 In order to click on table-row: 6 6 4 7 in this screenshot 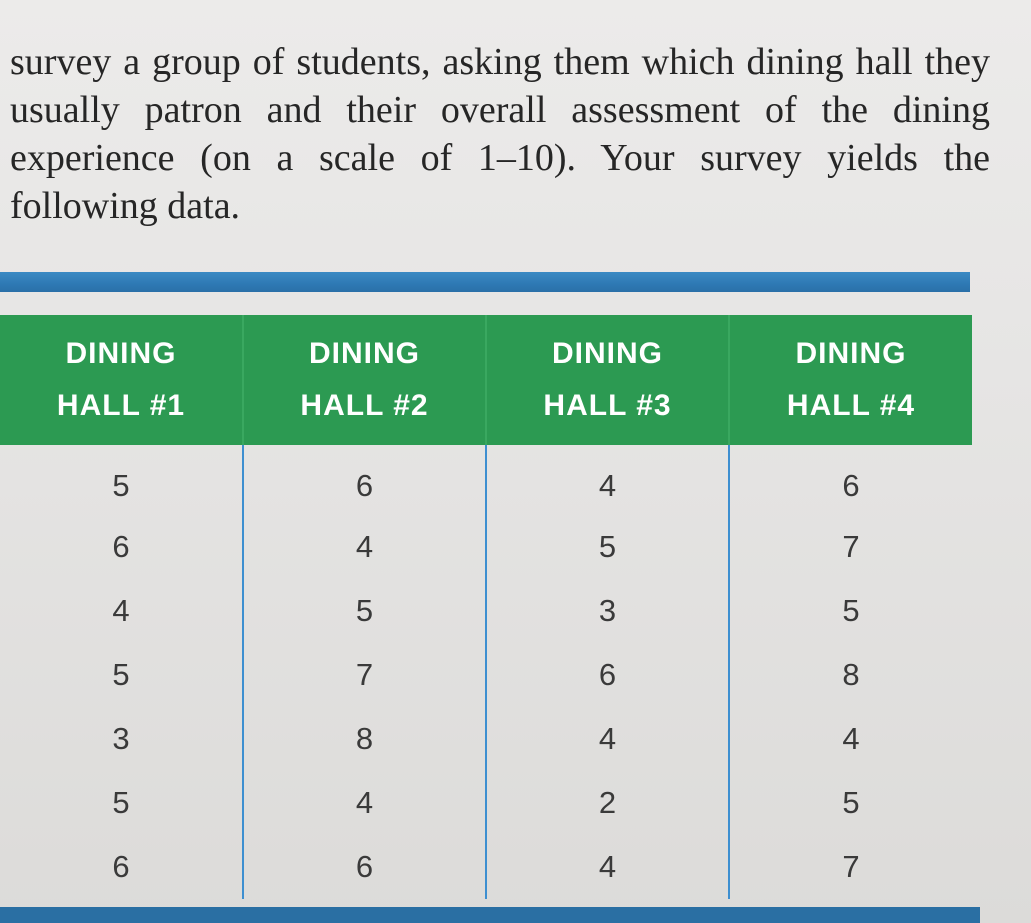, I will do `click(486, 867)`.